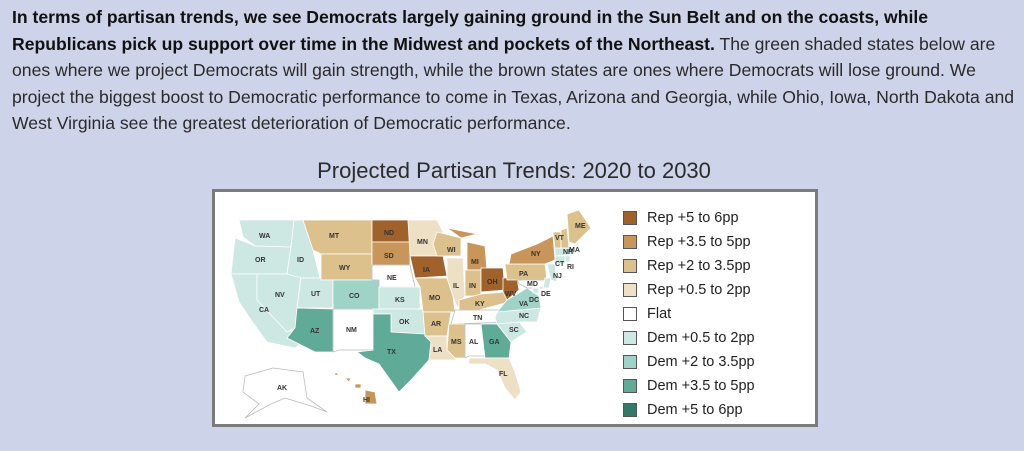 This screenshot has width=1024, height=451. I want to click on label-IA: IA, so click(426, 270).